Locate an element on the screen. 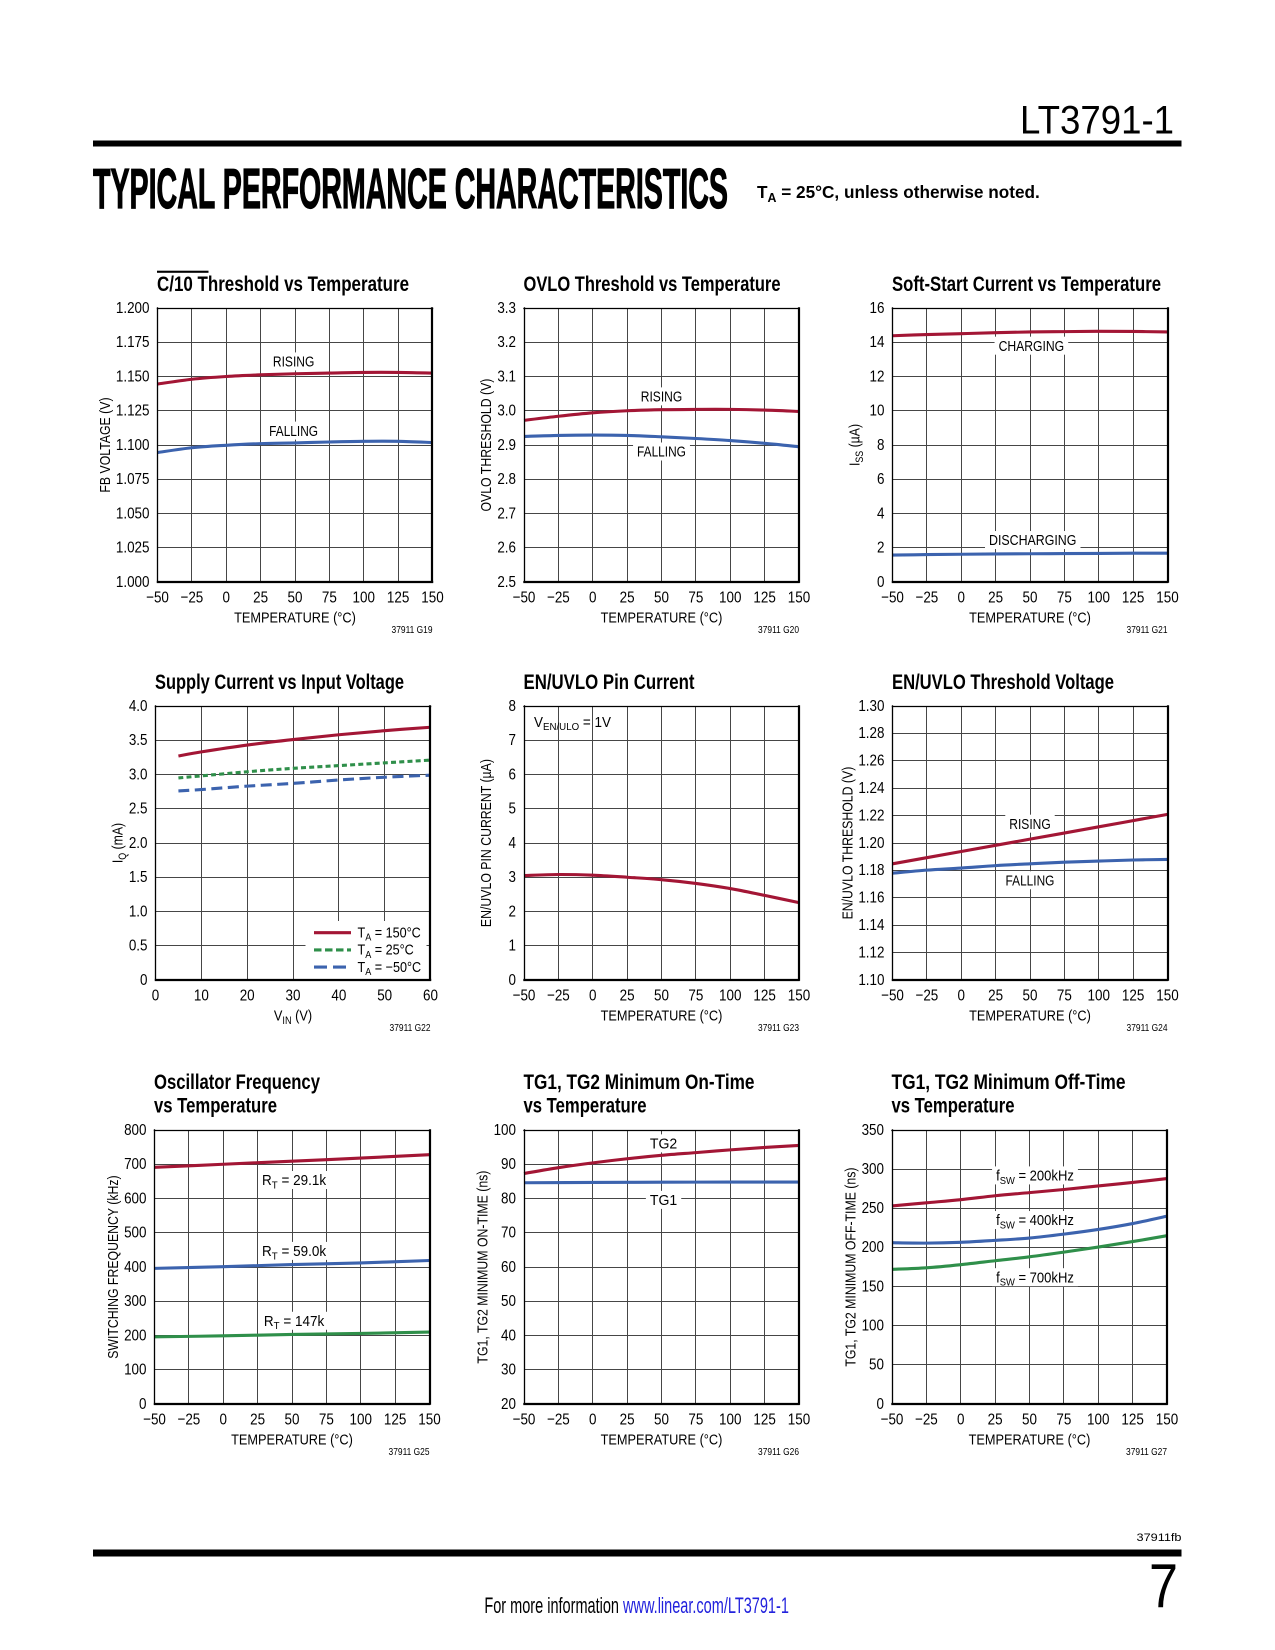 This screenshot has height=1650, width=1275. svg-text: 500 is located at coordinates (135, 1233).